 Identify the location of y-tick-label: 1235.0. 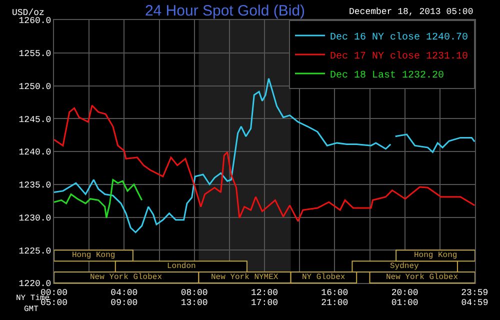
(35, 185).